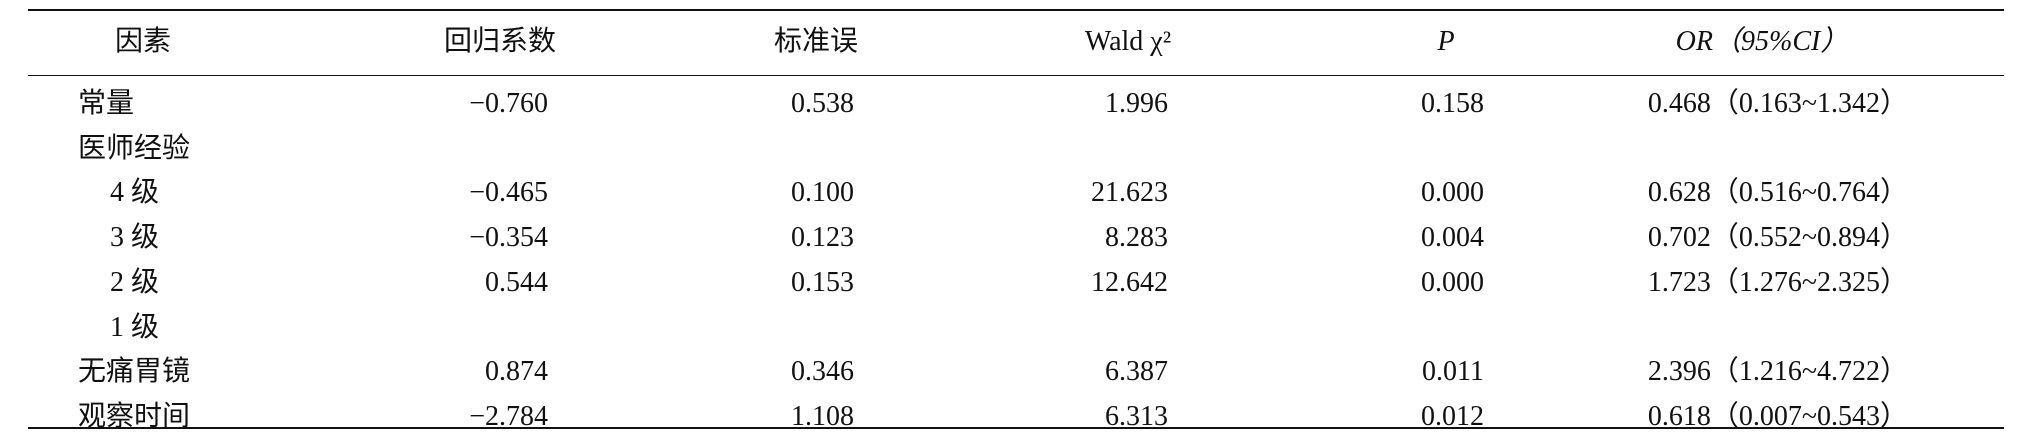 This screenshot has height=432, width=2032. Describe the element at coordinates (1777, 282) in the screenshot. I see `data-cell: 1.723（1.276~2.325）` at that location.